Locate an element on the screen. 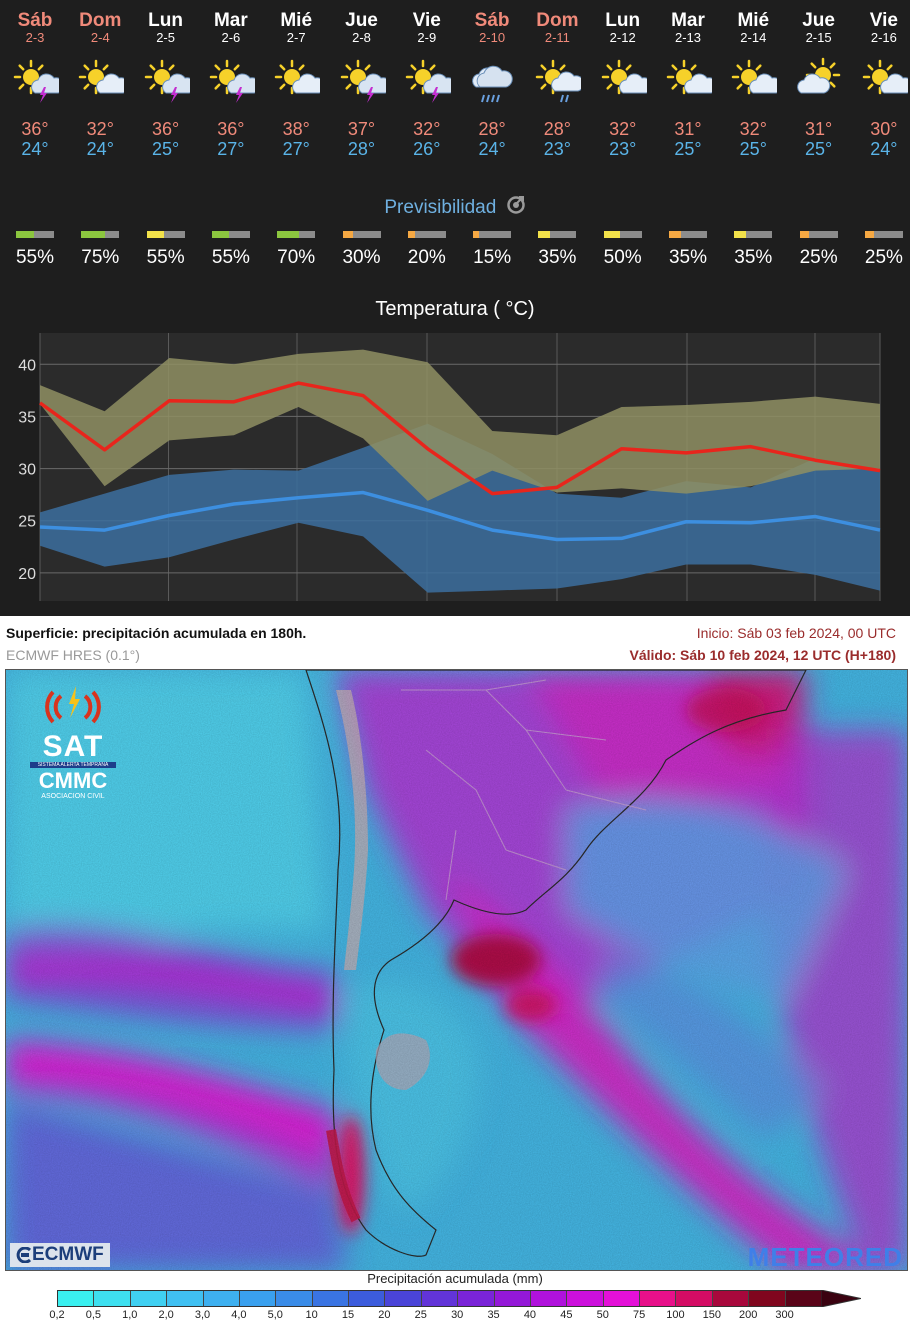 The image size is (910, 1325). day-column: Vie 2-16 30° 24° is located at coordinates (880, 79).